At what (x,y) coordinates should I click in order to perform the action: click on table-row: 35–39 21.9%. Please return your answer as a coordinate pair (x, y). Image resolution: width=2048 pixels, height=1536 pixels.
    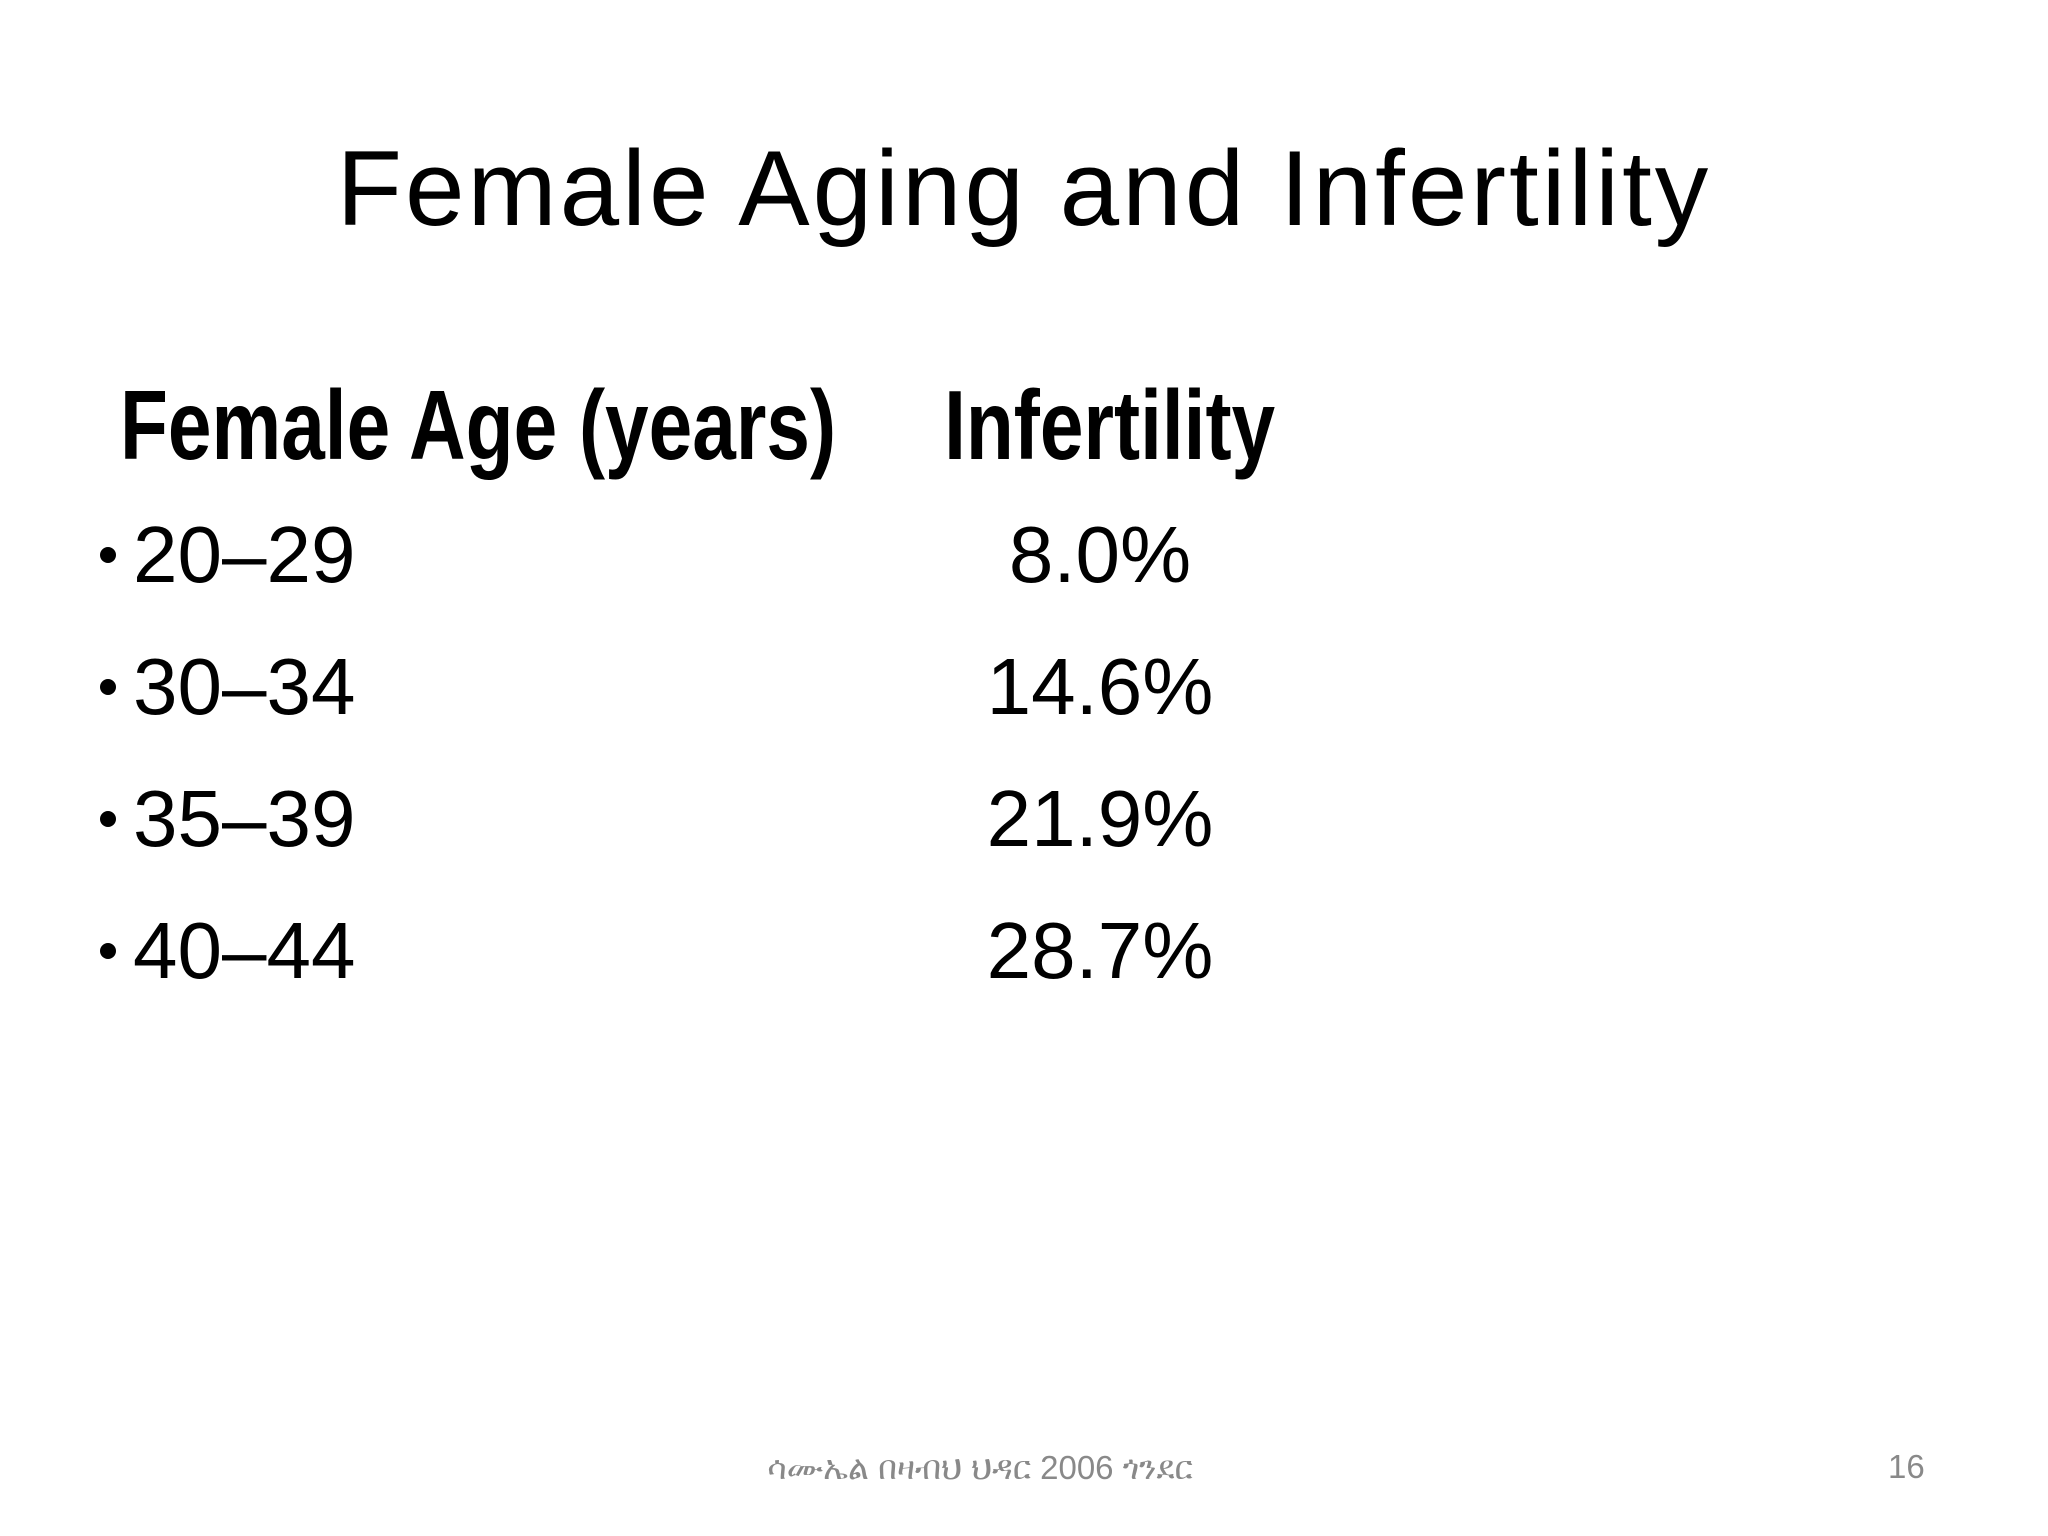
    Looking at the image, I should click on (1074, 819).